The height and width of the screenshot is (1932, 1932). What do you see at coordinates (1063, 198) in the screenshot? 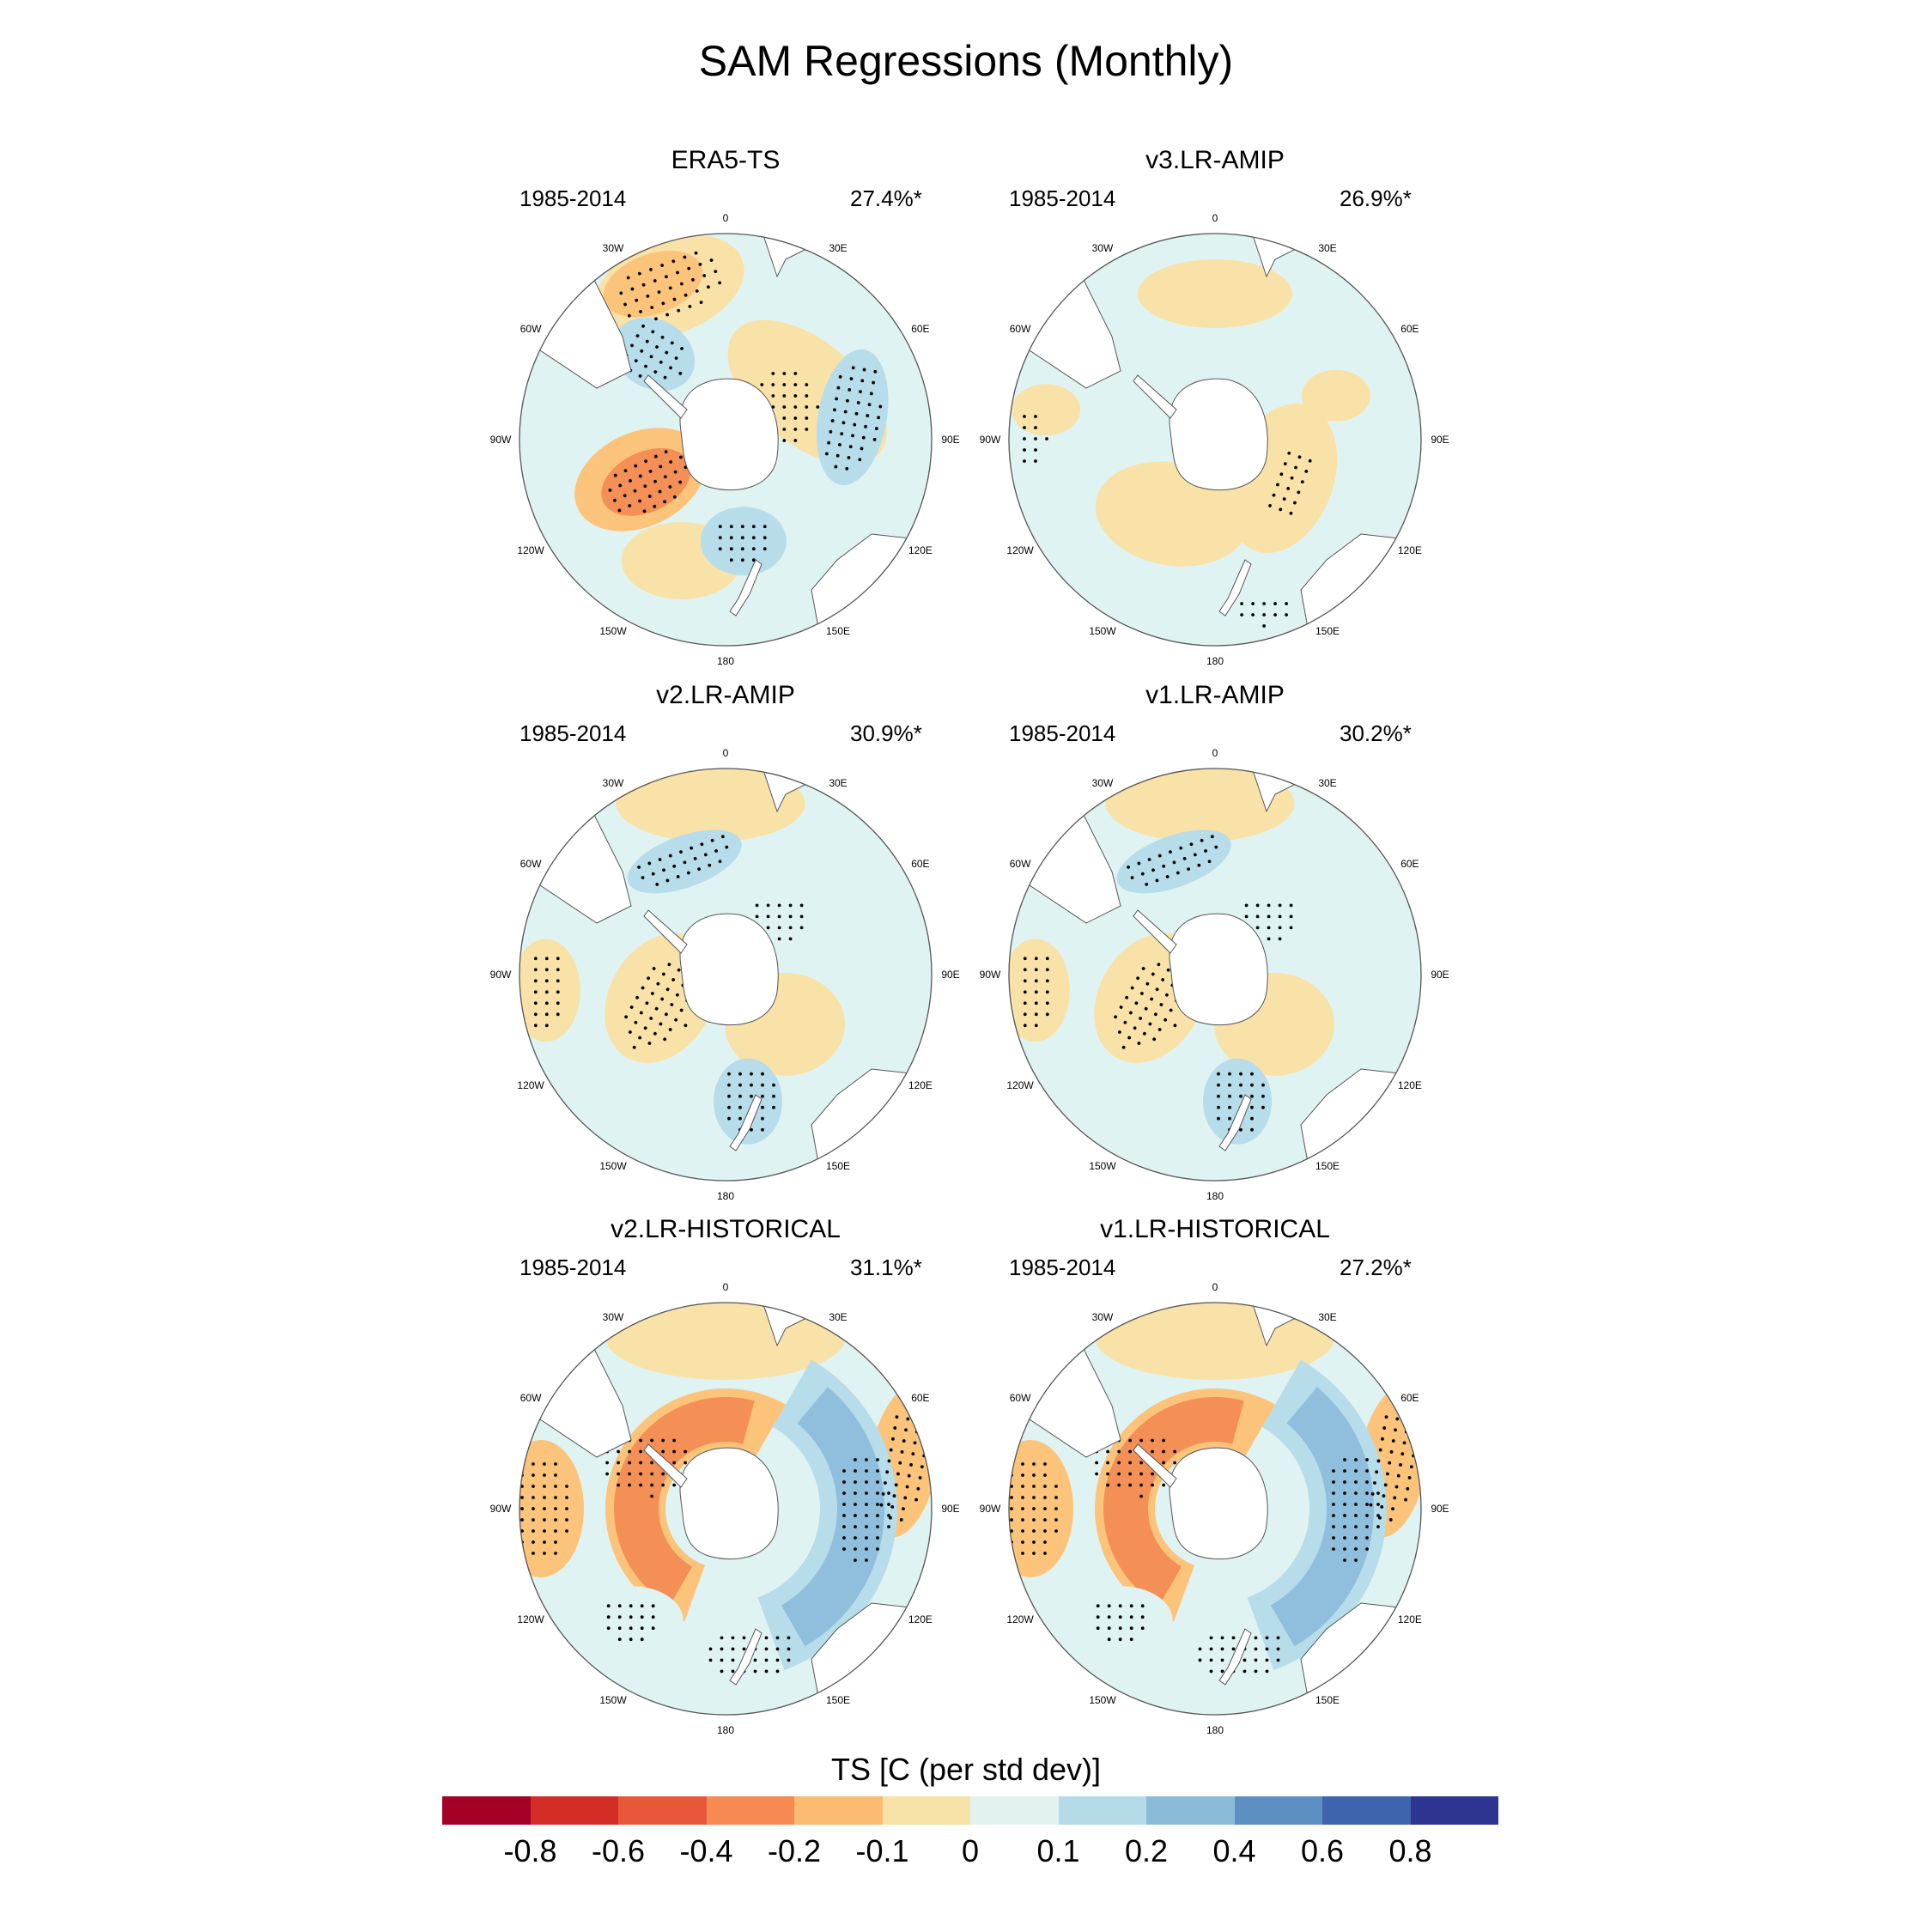
I see `period-label: 1985-2014` at bounding box center [1063, 198].